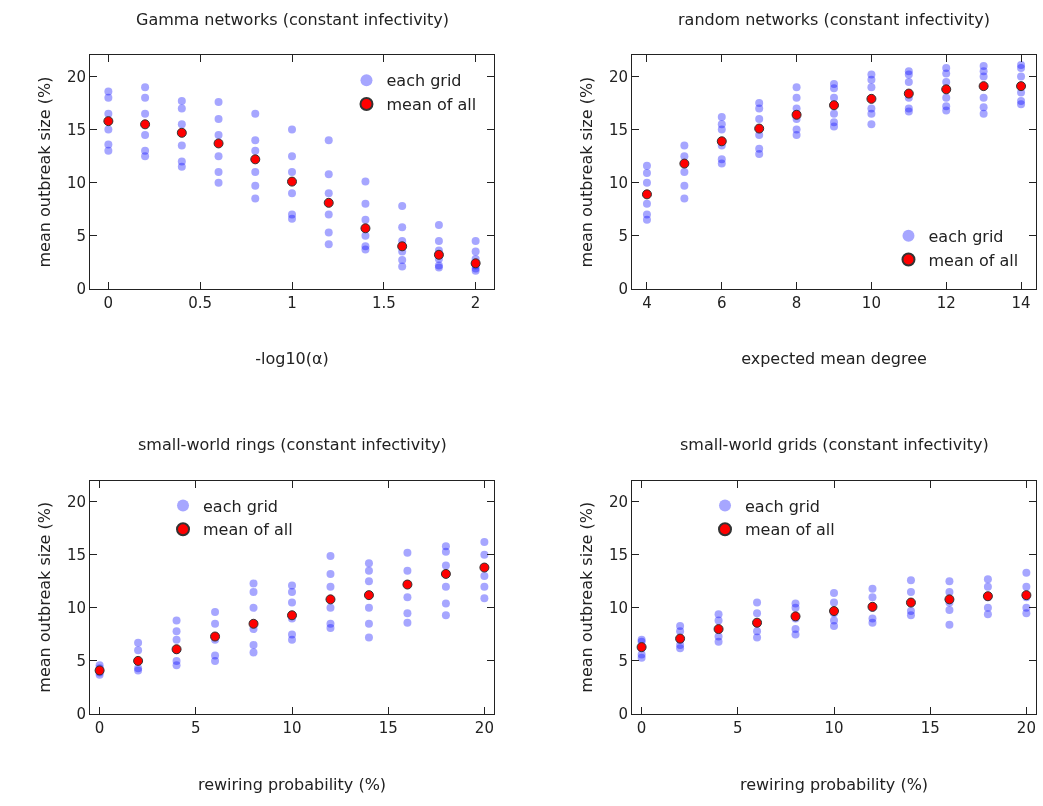 This screenshot has height=806, width=1043. Describe the element at coordinates (1021, 302) in the screenshot. I see `x-tick-label: 14` at that location.